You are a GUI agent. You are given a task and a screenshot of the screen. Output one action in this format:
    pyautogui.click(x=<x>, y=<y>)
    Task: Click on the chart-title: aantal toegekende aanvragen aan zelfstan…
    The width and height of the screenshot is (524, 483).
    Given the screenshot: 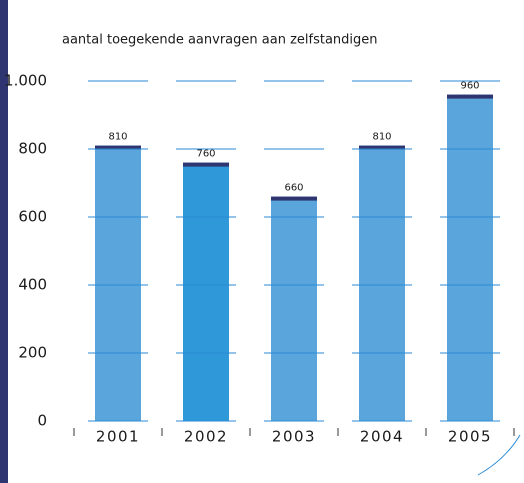 What is the action you would take?
    pyautogui.click(x=220, y=40)
    